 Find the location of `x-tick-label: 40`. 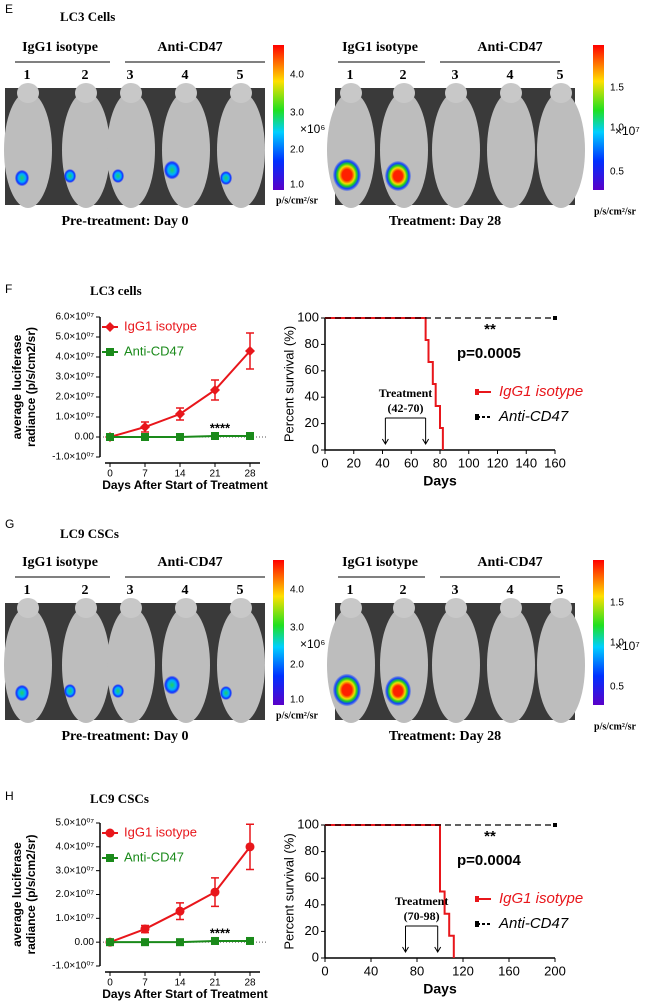

x-tick-label: 40 is located at coordinates (382, 462).